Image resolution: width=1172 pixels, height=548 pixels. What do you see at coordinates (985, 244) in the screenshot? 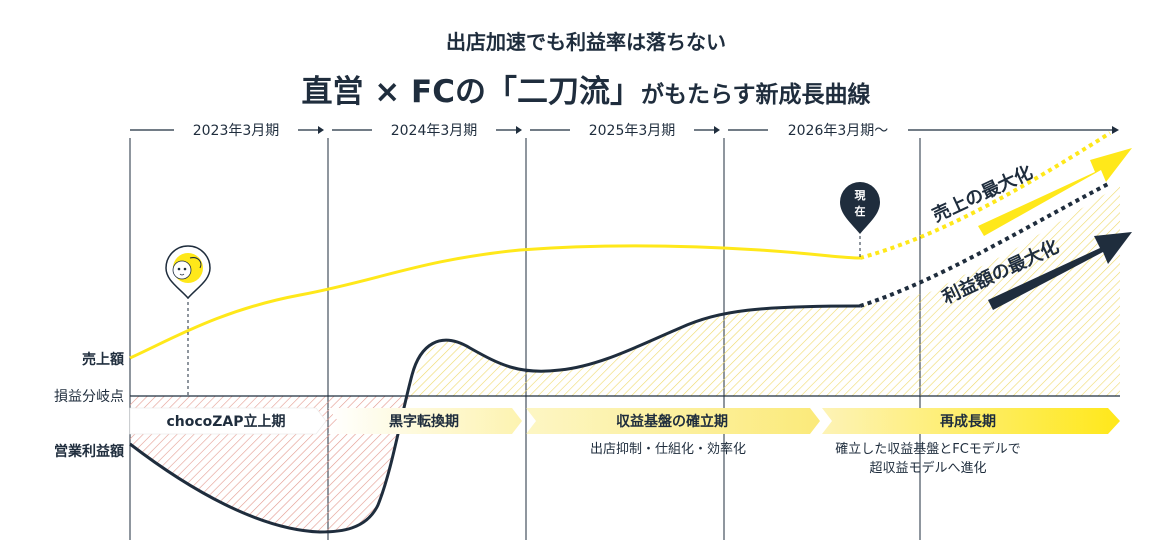
I see `profit-projection-dotted` at bounding box center [985, 244].